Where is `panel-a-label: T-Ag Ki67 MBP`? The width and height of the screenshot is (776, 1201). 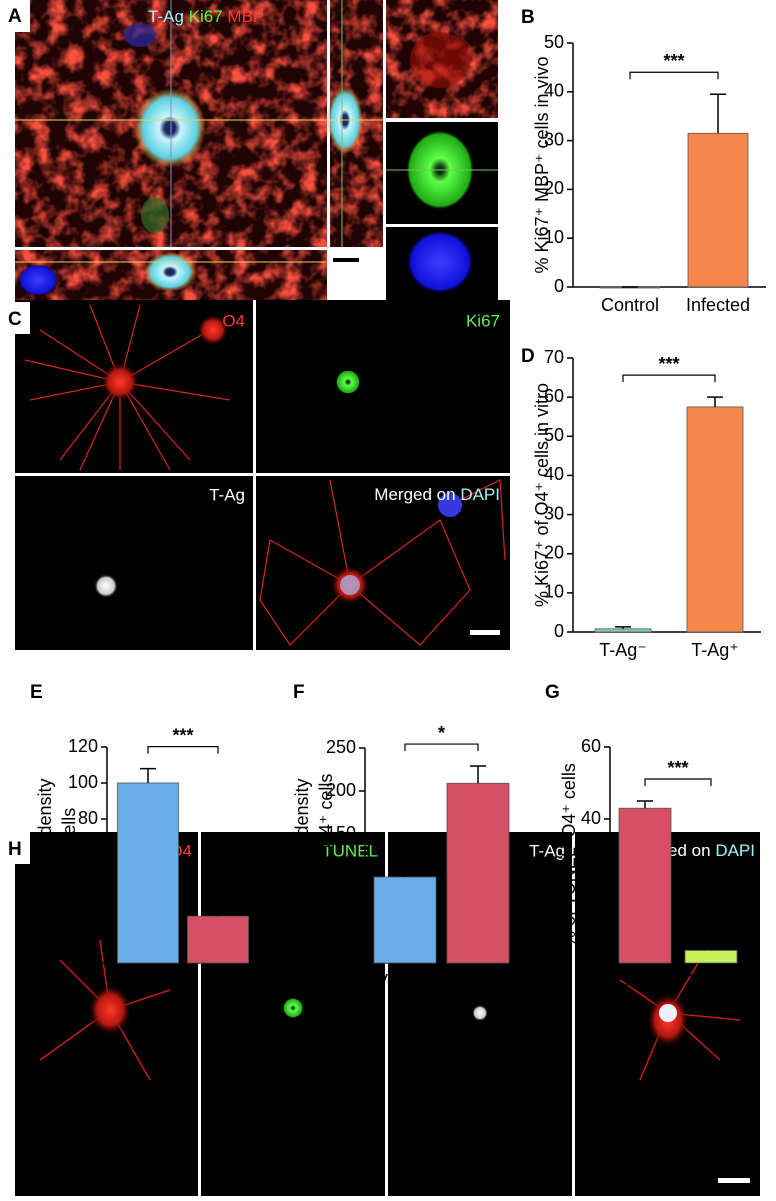
panel-a-label: T-Ag Ki67 MBP is located at coordinates (206, 16).